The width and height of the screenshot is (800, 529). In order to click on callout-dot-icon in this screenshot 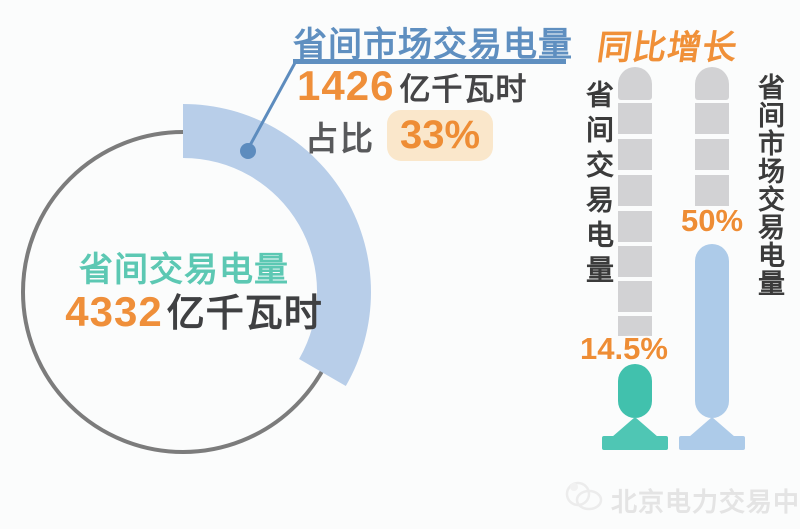, I will do `click(248, 151)`.